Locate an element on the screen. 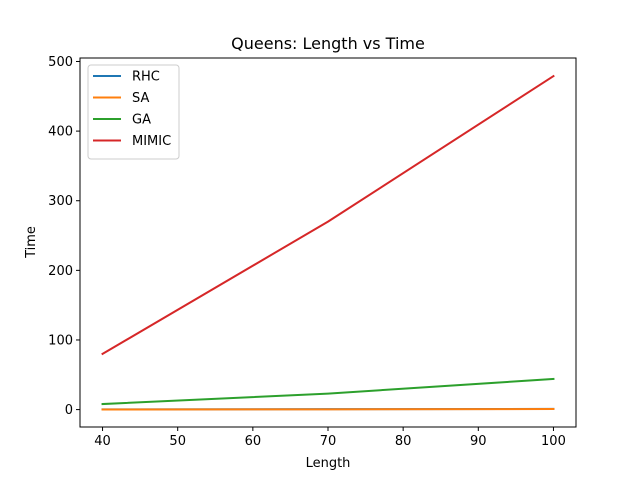 The width and height of the screenshot is (640, 480). y-tick-label: 200 is located at coordinates (60, 271).